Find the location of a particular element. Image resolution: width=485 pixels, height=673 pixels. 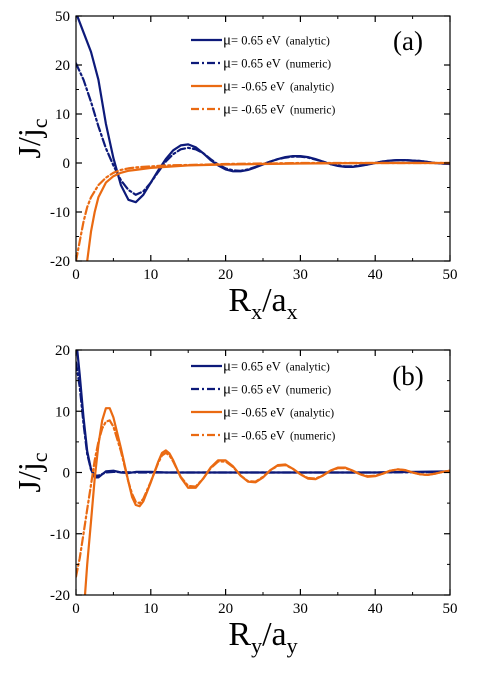

panel-label: (b) is located at coordinates (407, 376).